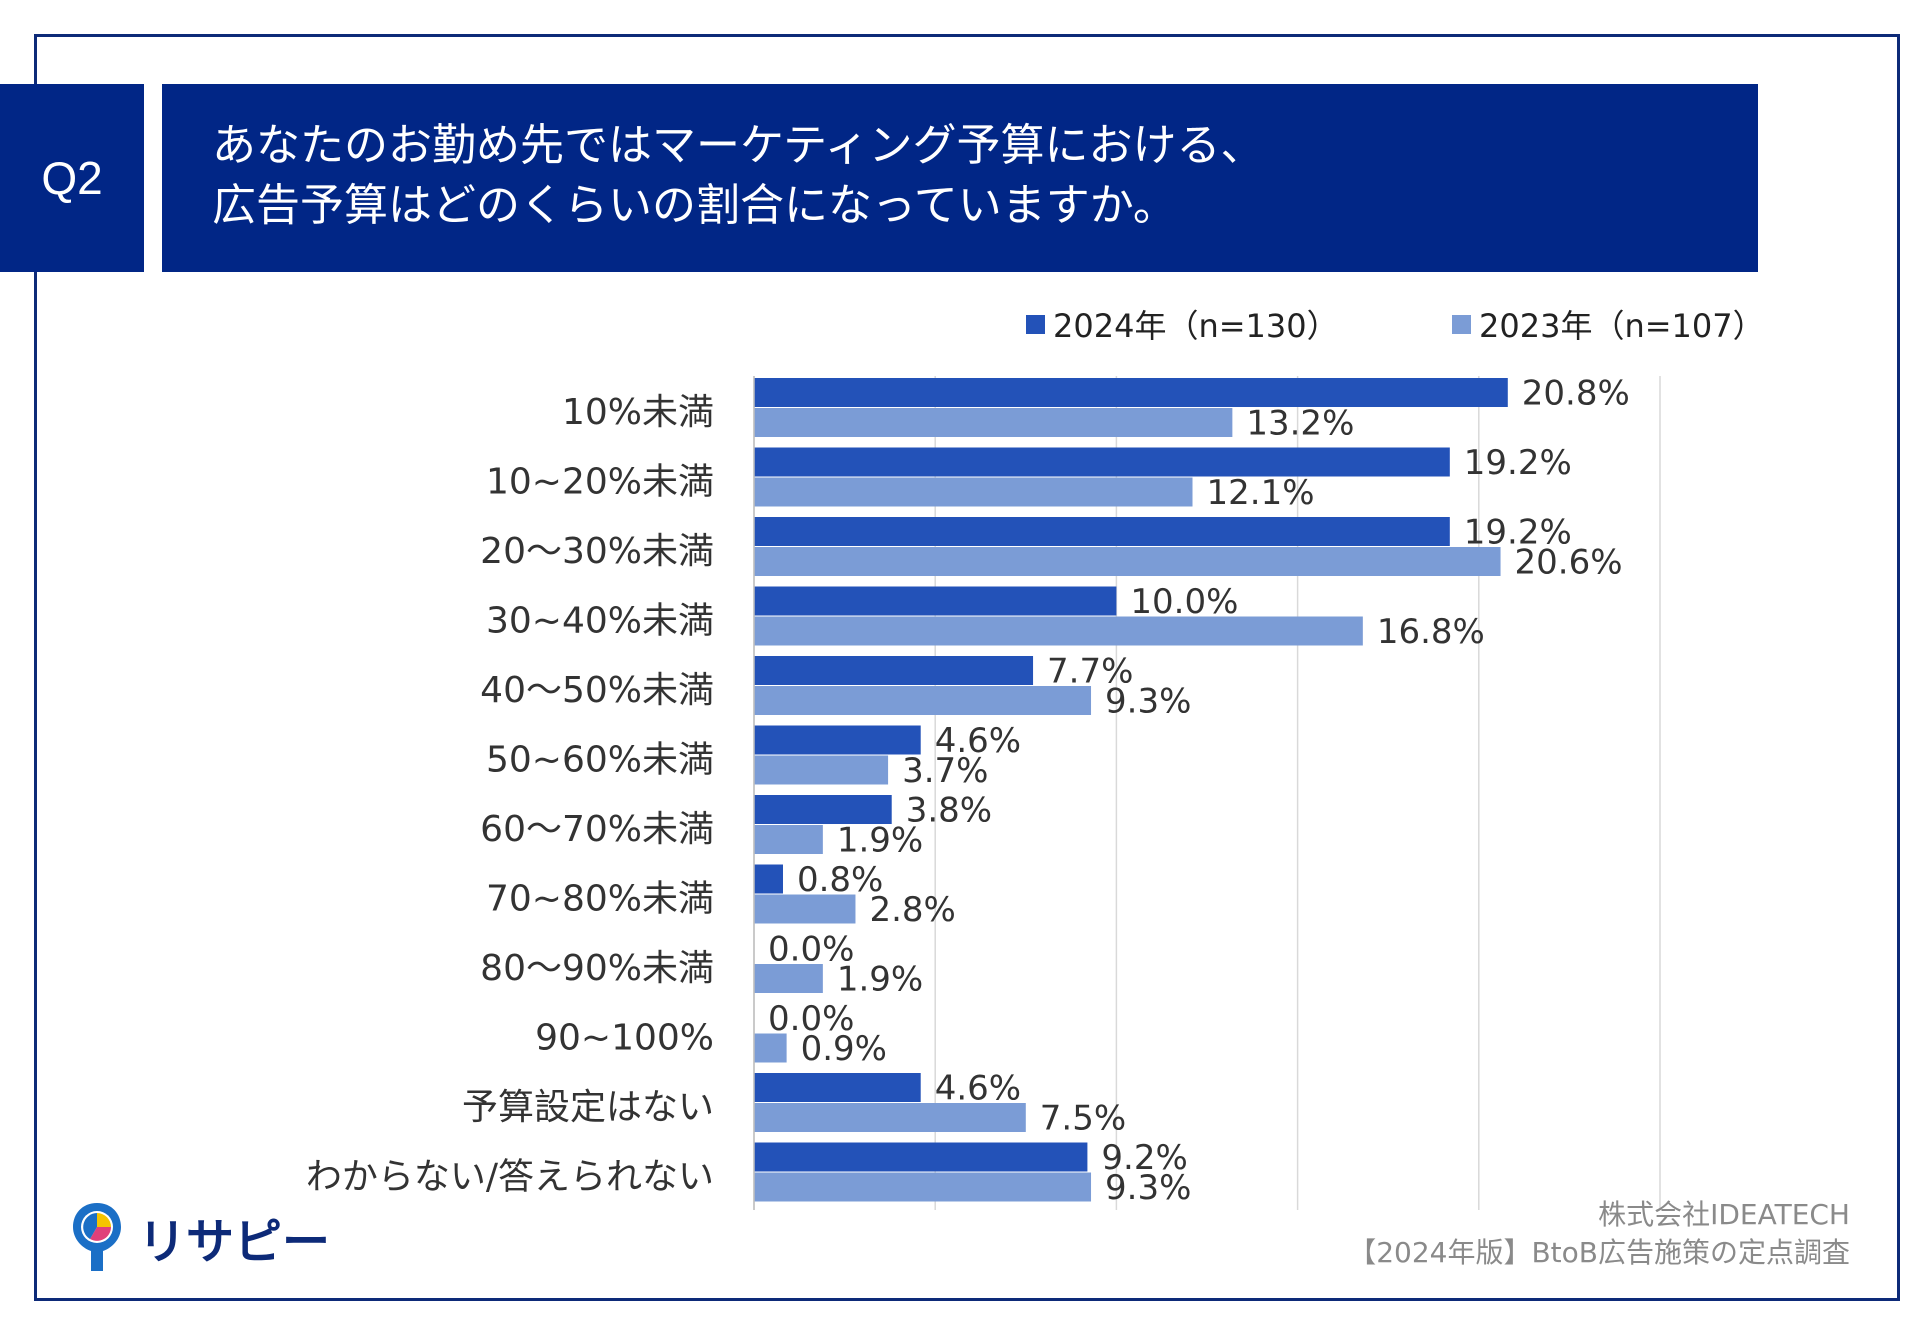 This screenshot has width=1920, height=1329. Describe the element at coordinates (912, 910) in the screenshot. I see `value-label-2023: 2.8%` at that location.